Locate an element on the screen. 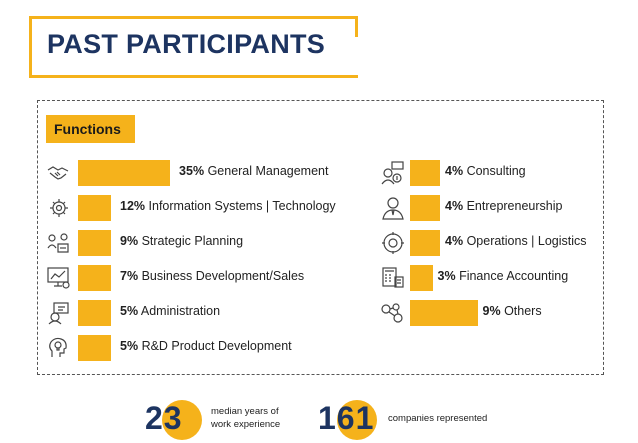  function-row: 4% Entrepreneurship is located at coordinates (487, 208).